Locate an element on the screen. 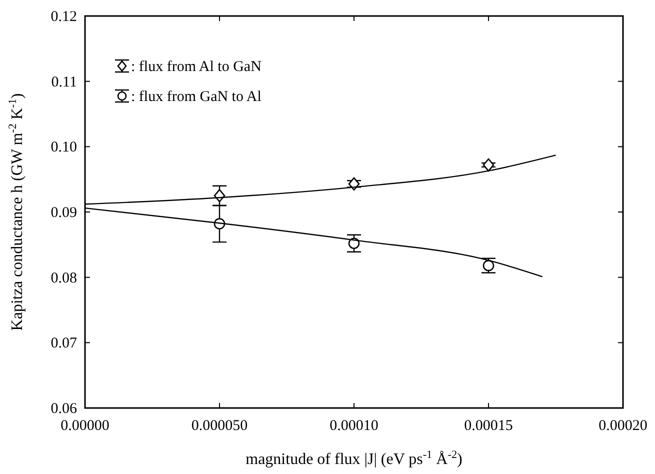  x-tick-label: 0.00000 is located at coordinates (85, 426).